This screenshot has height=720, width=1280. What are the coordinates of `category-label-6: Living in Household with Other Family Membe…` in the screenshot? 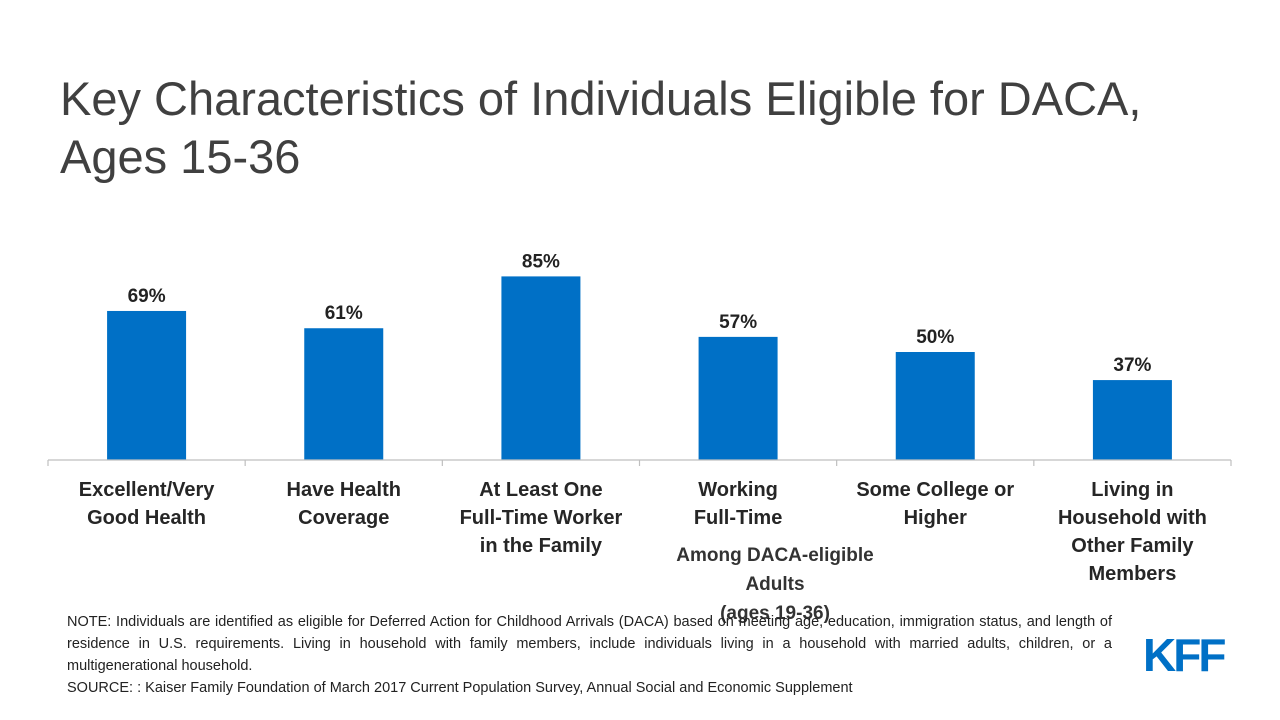 It's located at (1132, 532).